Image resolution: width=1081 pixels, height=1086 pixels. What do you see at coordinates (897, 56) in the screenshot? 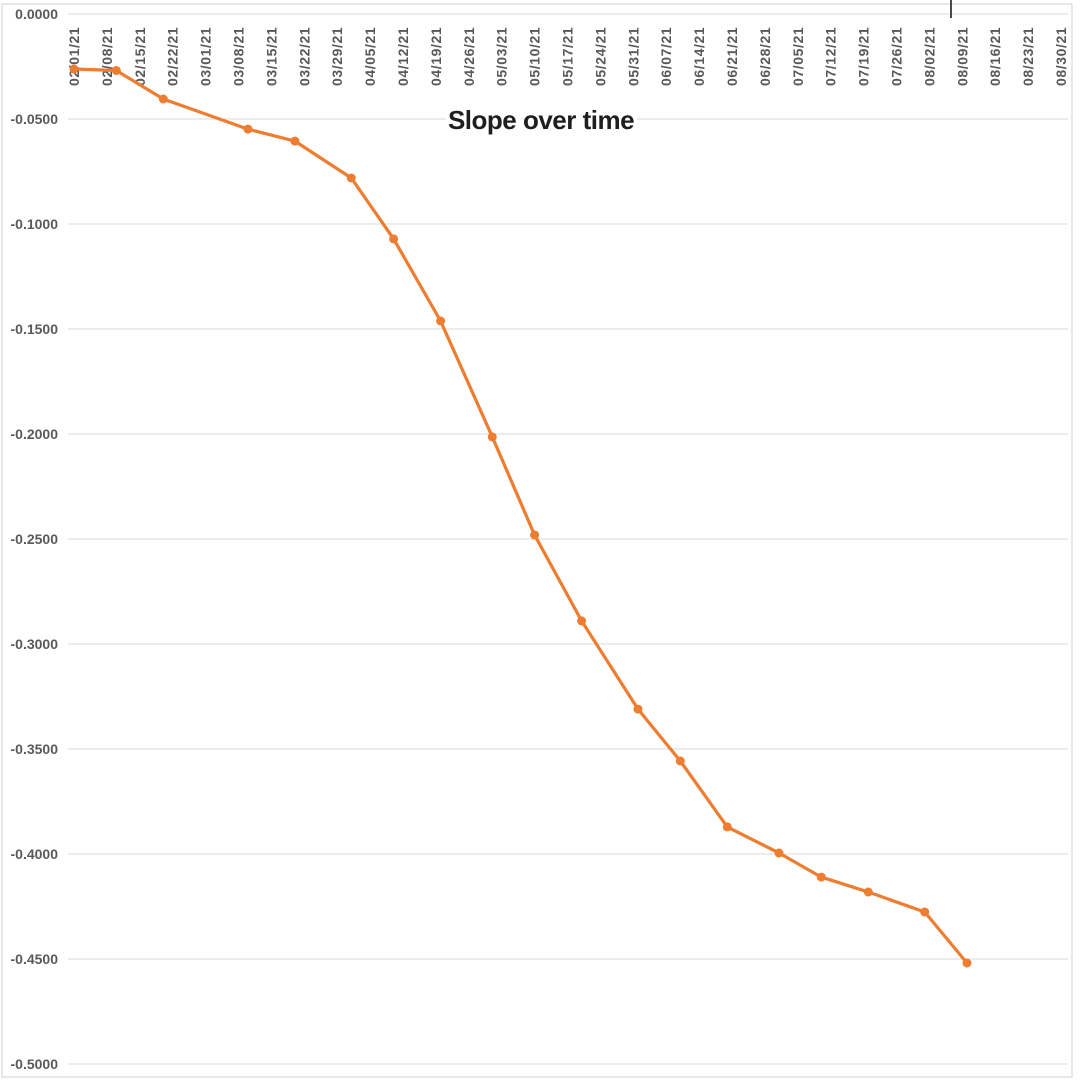
I see `x-tick-label: 07/26/21` at bounding box center [897, 56].